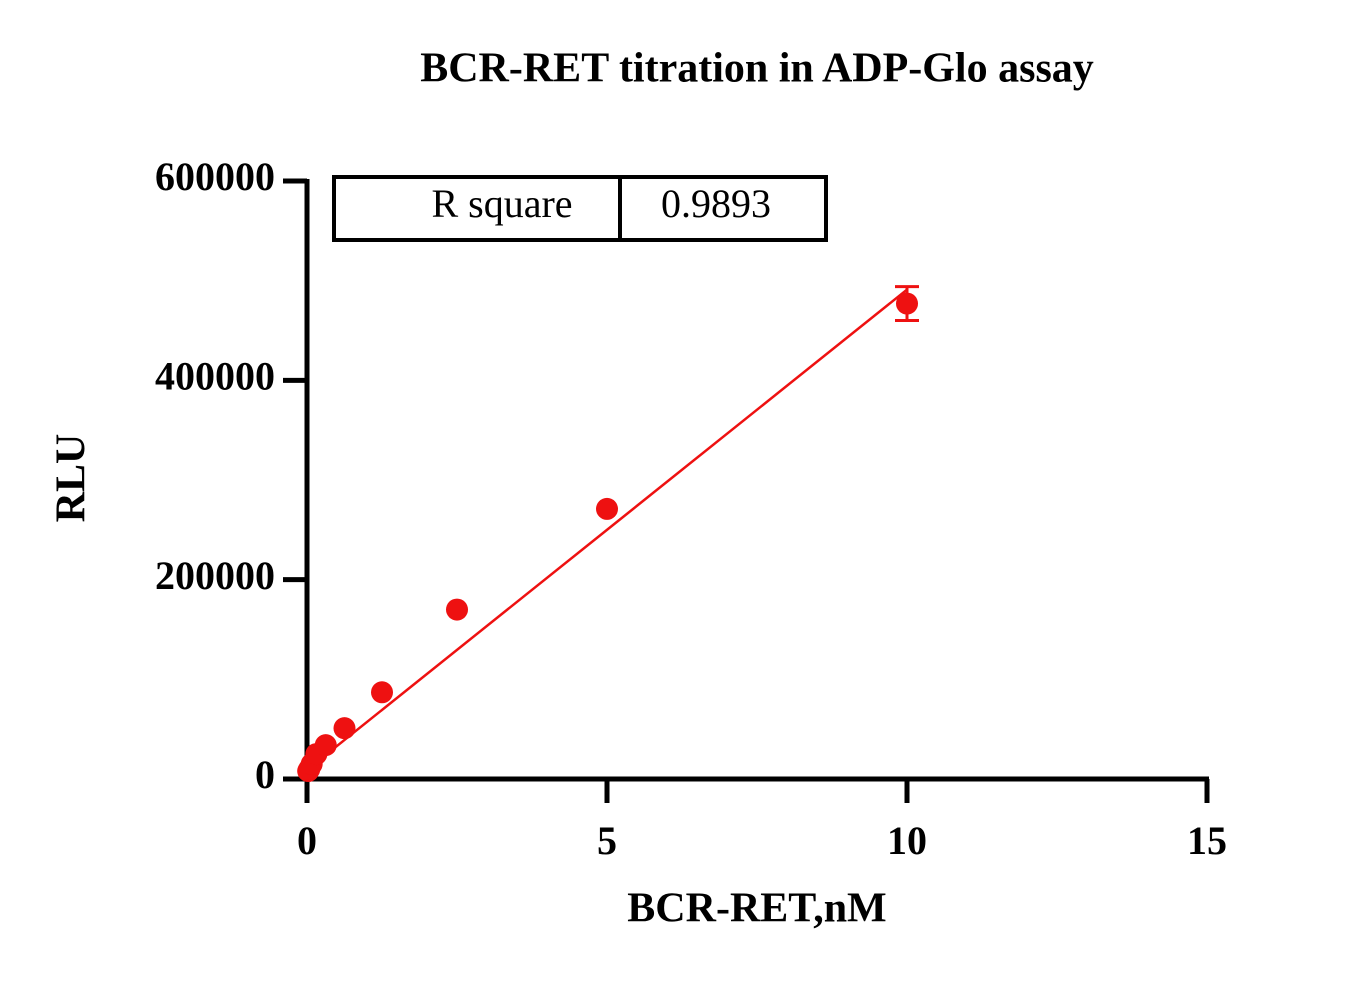  What do you see at coordinates (215, 575) in the screenshot?
I see `y-tick-label: 200000` at bounding box center [215, 575].